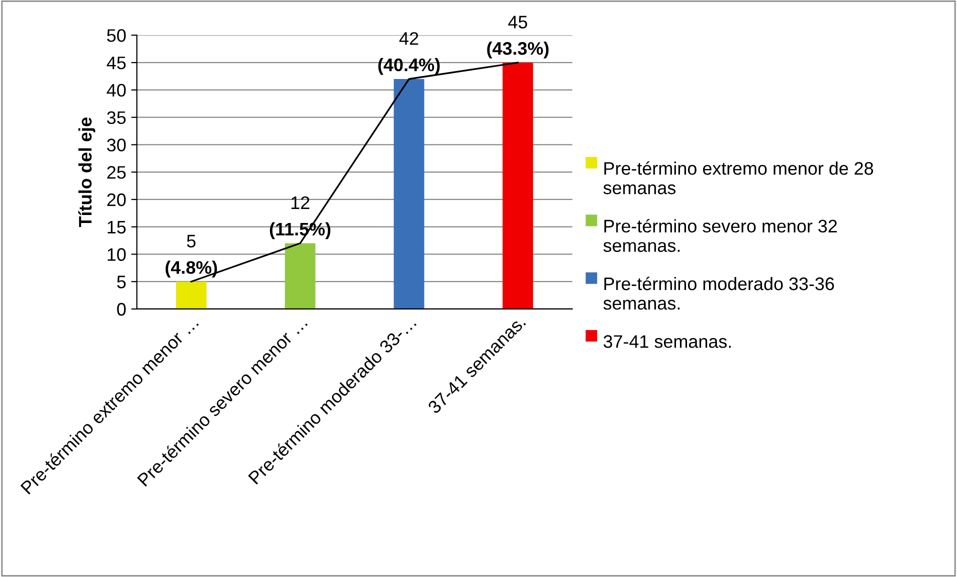  Describe the element at coordinates (667, 341) in the screenshot. I see `legend-label: 37-41 semanas.` at that location.